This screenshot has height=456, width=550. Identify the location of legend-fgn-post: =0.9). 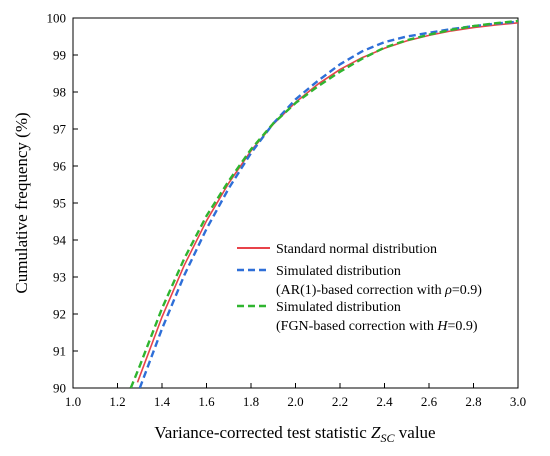
(462, 326).